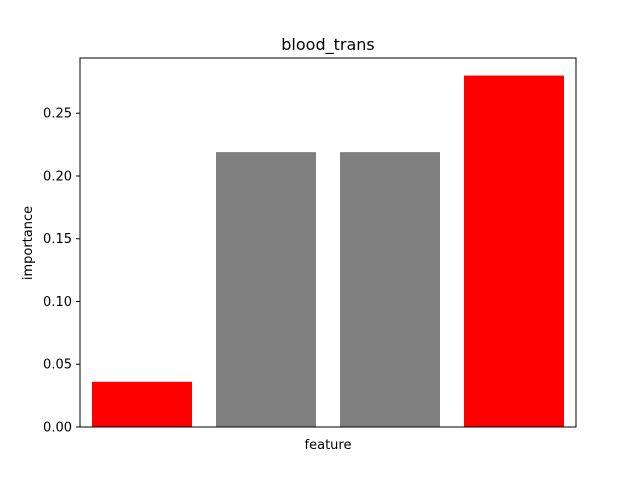  Describe the element at coordinates (28, 243) in the screenshot. I see `y-axis-label: importance` at that location.